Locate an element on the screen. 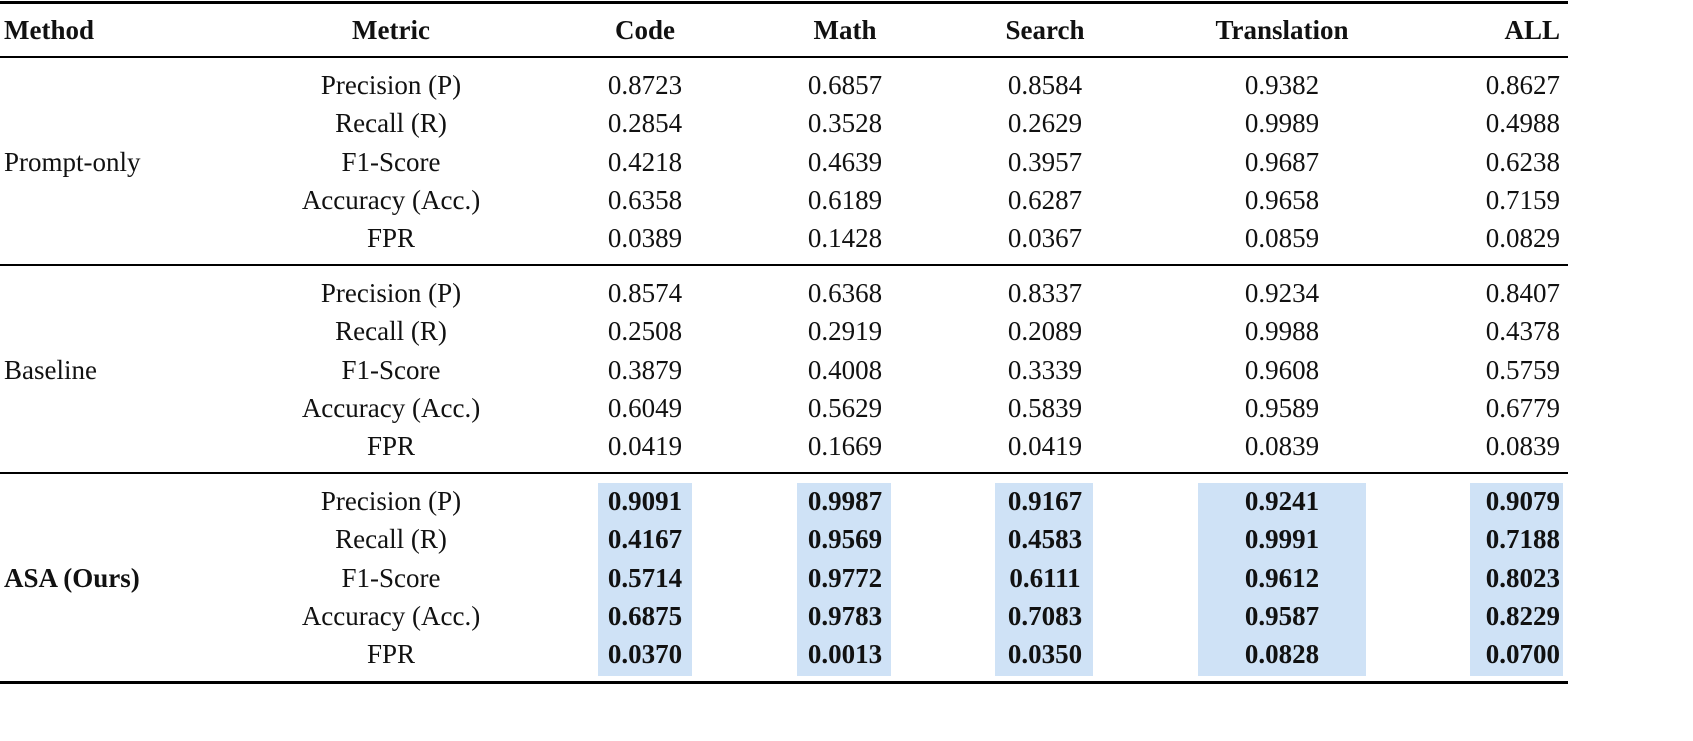  value-all: 0.0700 is located at coordinates (1522, 654).